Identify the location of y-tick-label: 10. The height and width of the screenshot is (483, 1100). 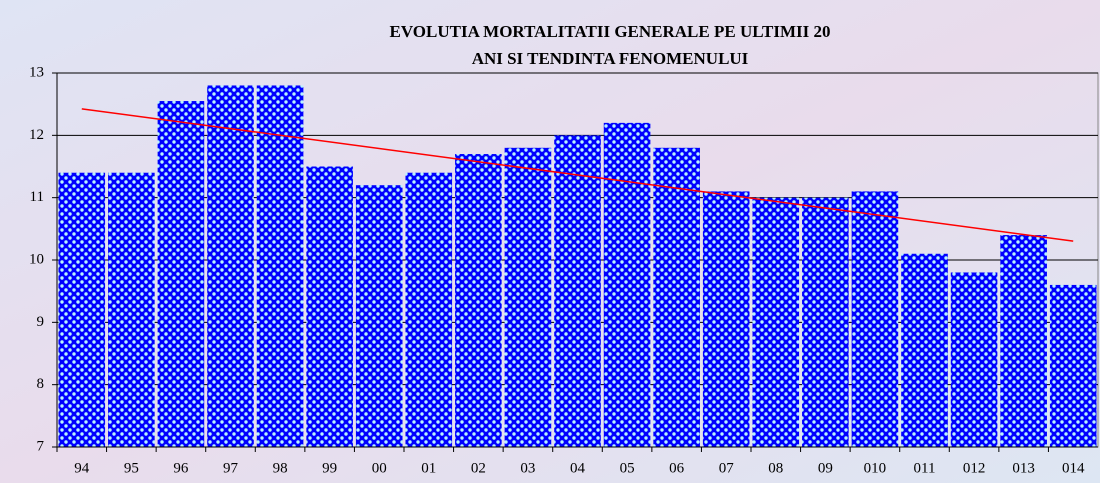
(36, 259).